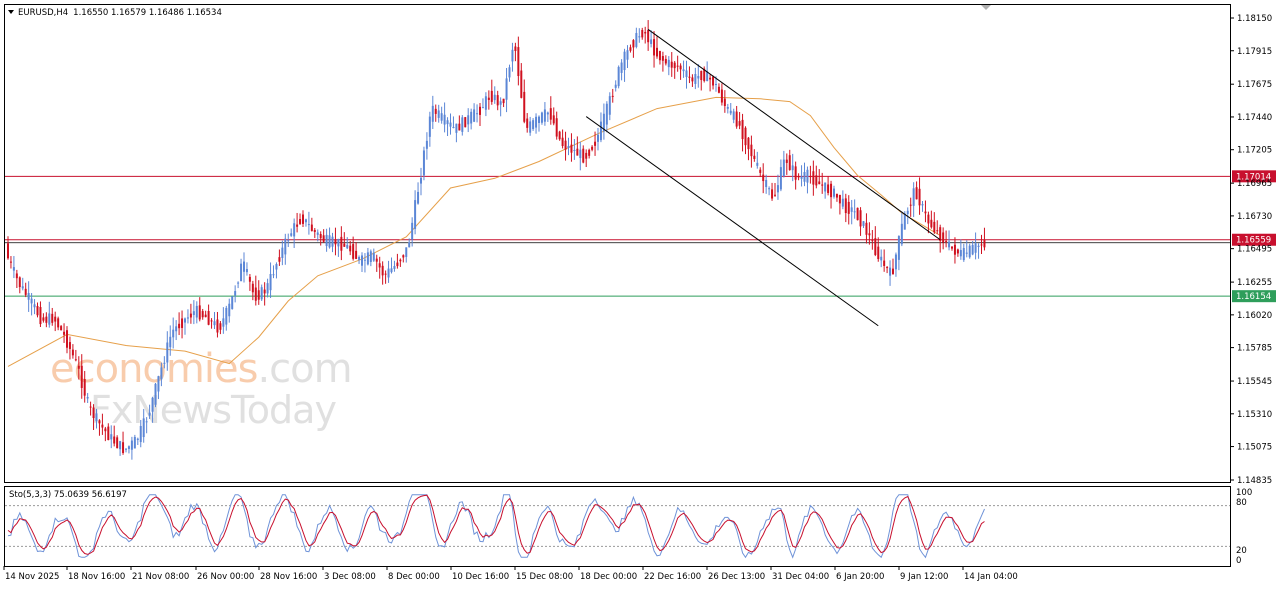 Image resolution: width=1280 pixels, height=589 pixels. What do you see at coordinates (1254, 448) in the screenshot?
I see `y-tick-label: 1.15075` at bounding box center [1254, 448].